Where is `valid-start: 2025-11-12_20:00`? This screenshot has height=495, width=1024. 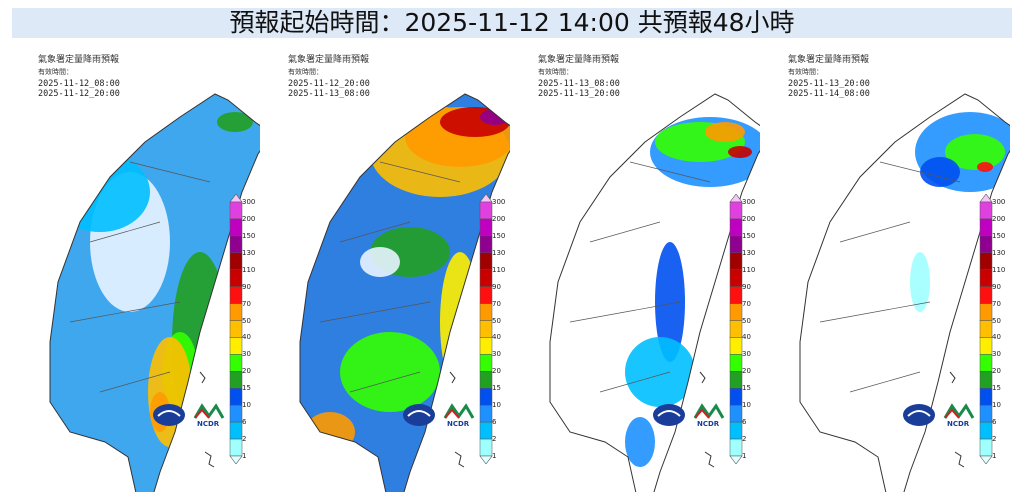
valid-start: 2025-11-12_20:00 is located at coordinates (329, 84).